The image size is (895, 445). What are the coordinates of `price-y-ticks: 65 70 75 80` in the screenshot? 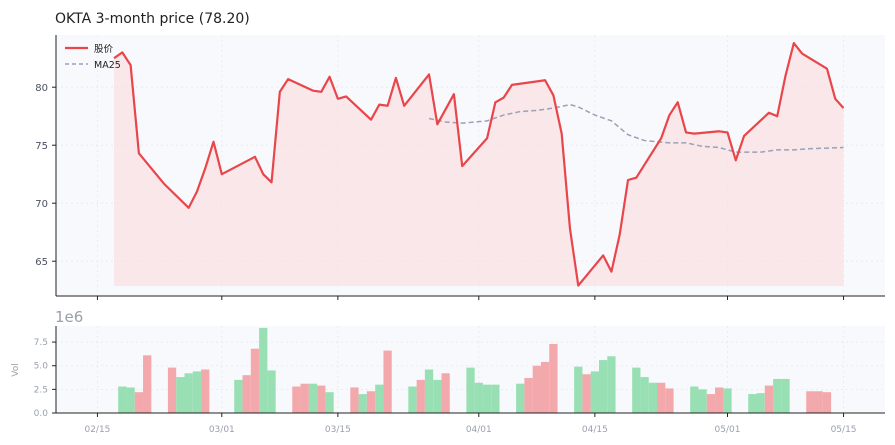 It's located at (45, 175).